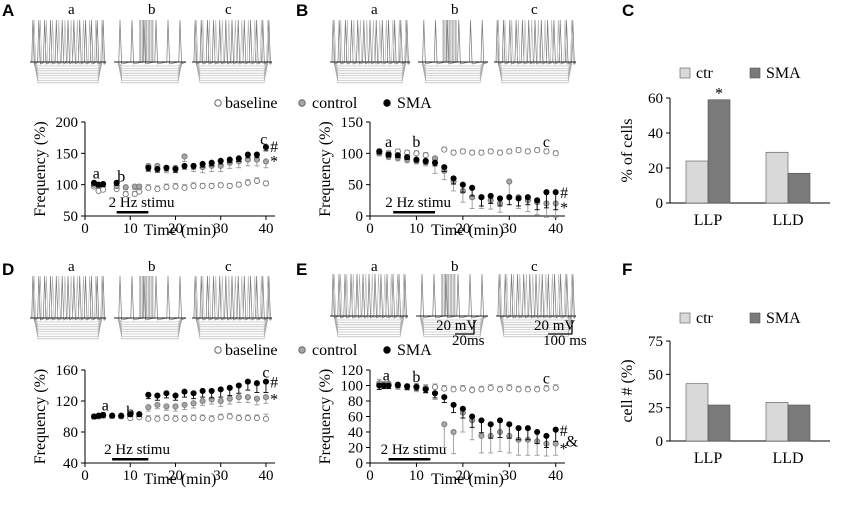 The width and height of the screenshot is (850, 511). Describe the element at coordinates (536, 296) in the screenshot. I see `trace-e-c-spike-train` at that location.